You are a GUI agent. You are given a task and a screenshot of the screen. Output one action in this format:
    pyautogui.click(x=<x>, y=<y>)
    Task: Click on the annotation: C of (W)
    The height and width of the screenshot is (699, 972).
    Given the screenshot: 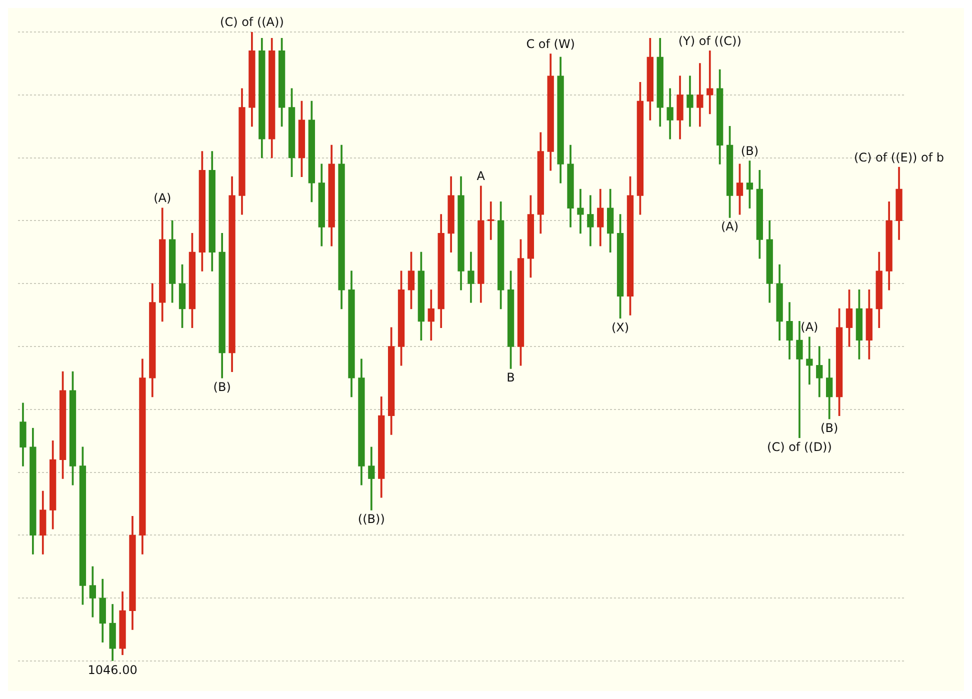 What is the action you would take?
    pyautogui.click(x=550, y=44)
    